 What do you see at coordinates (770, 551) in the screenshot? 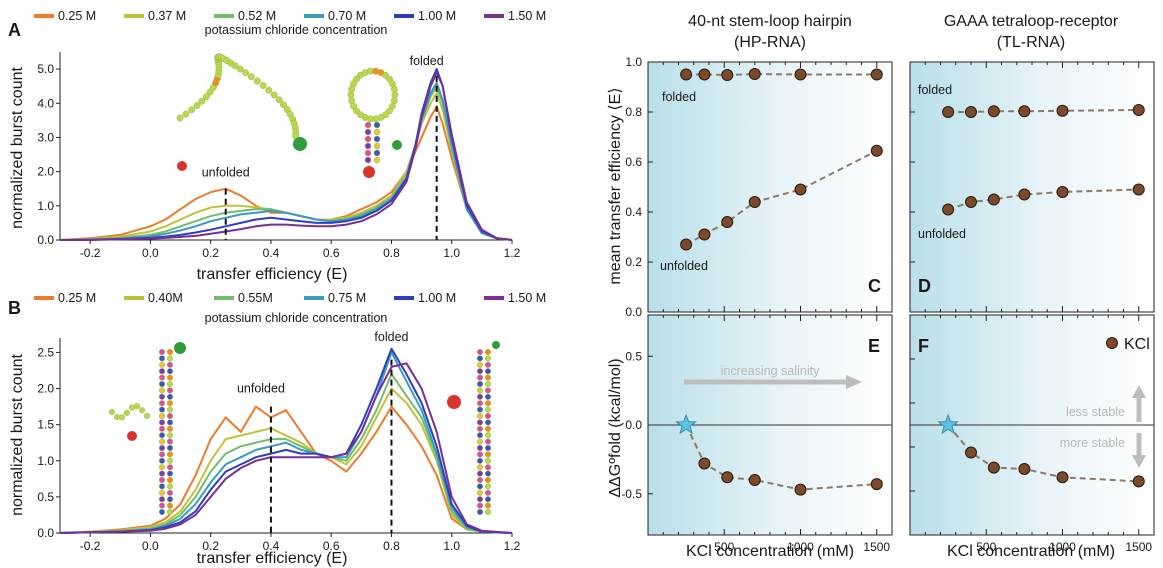
I see `x-axis-label-e: KCl concentration (mM)` at bounding box center [770, 551].